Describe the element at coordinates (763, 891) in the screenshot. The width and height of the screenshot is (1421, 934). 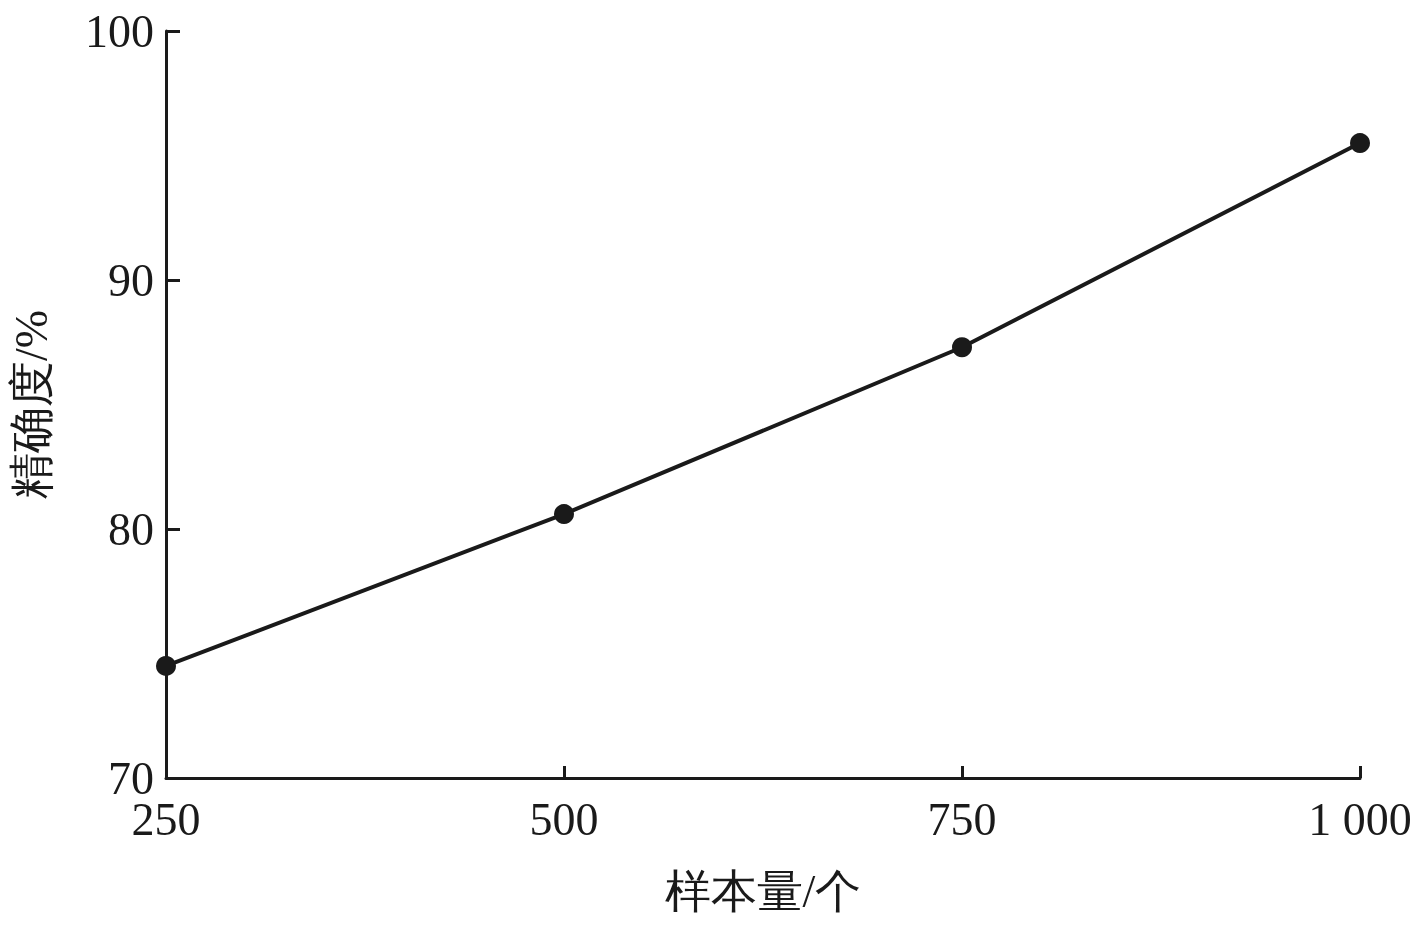
I see `x-axis-title: 样本量/个` at that location.